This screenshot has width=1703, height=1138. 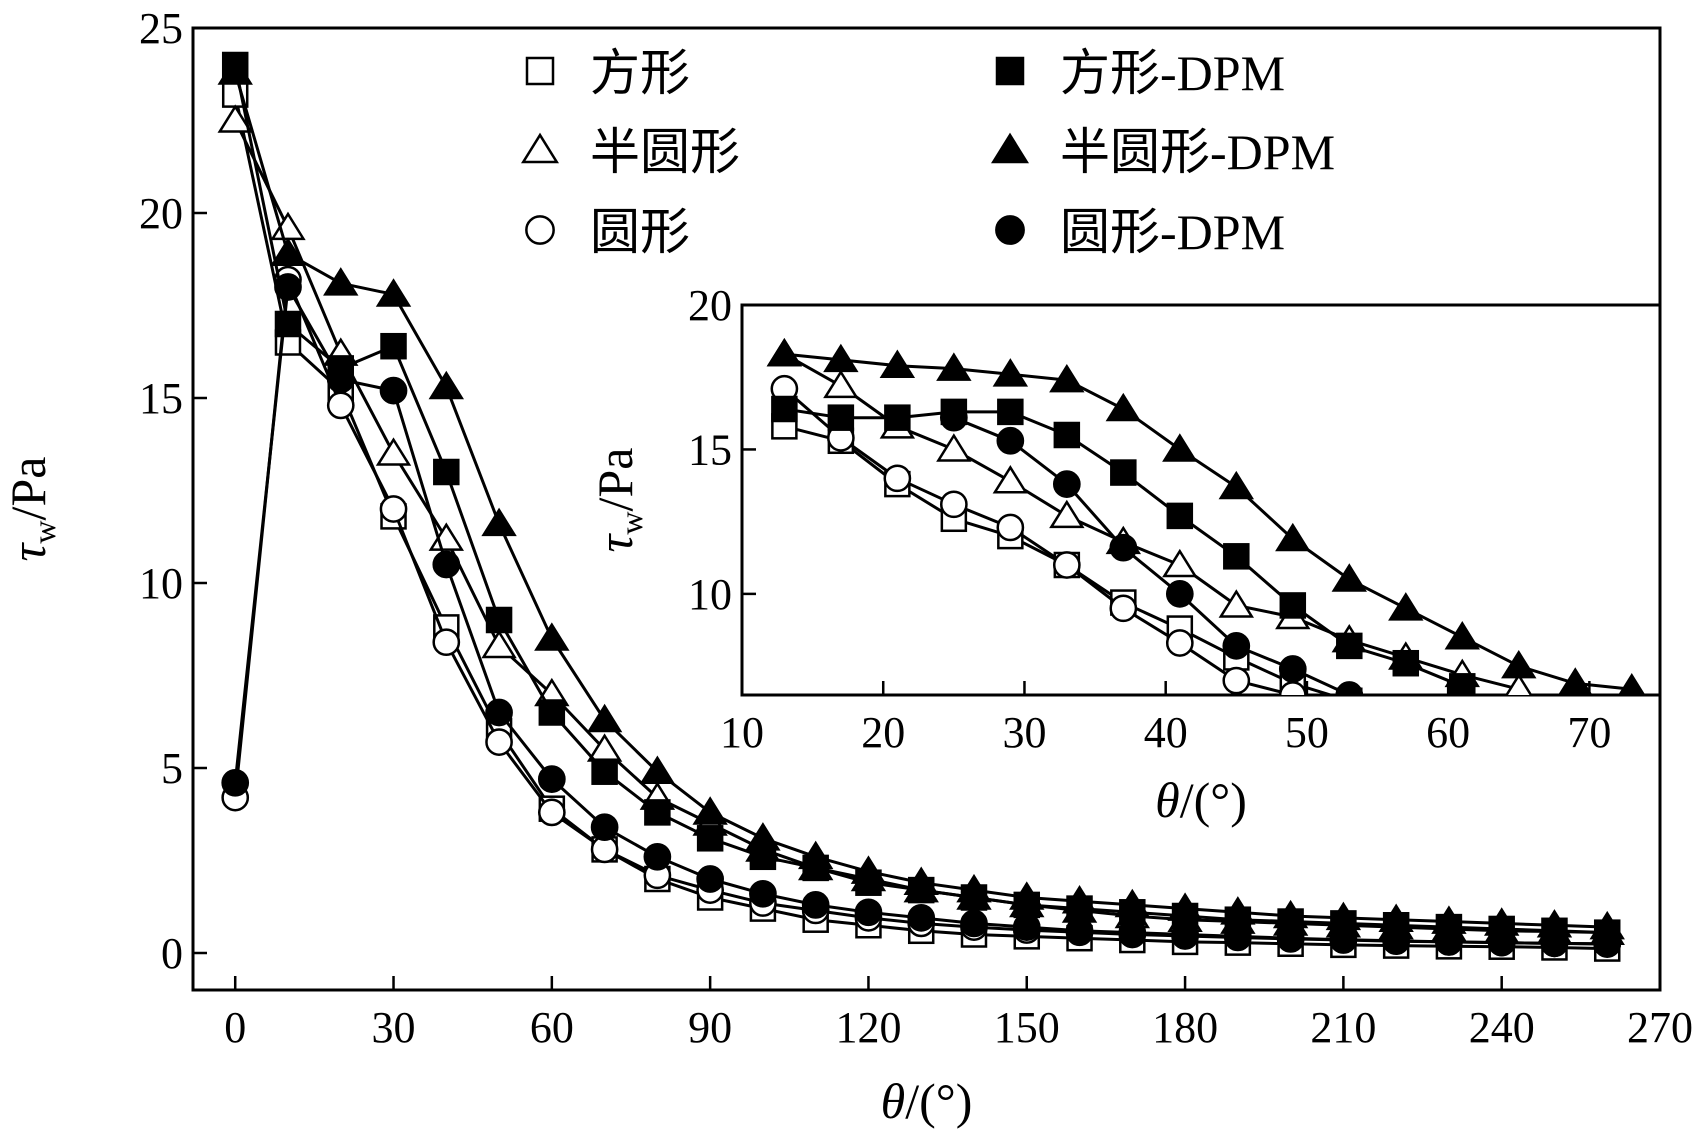 What do you see at coordinates (172, 953) in the screenshot?
I see `main-ytick-label: 0` at bounding box center [172, 953].